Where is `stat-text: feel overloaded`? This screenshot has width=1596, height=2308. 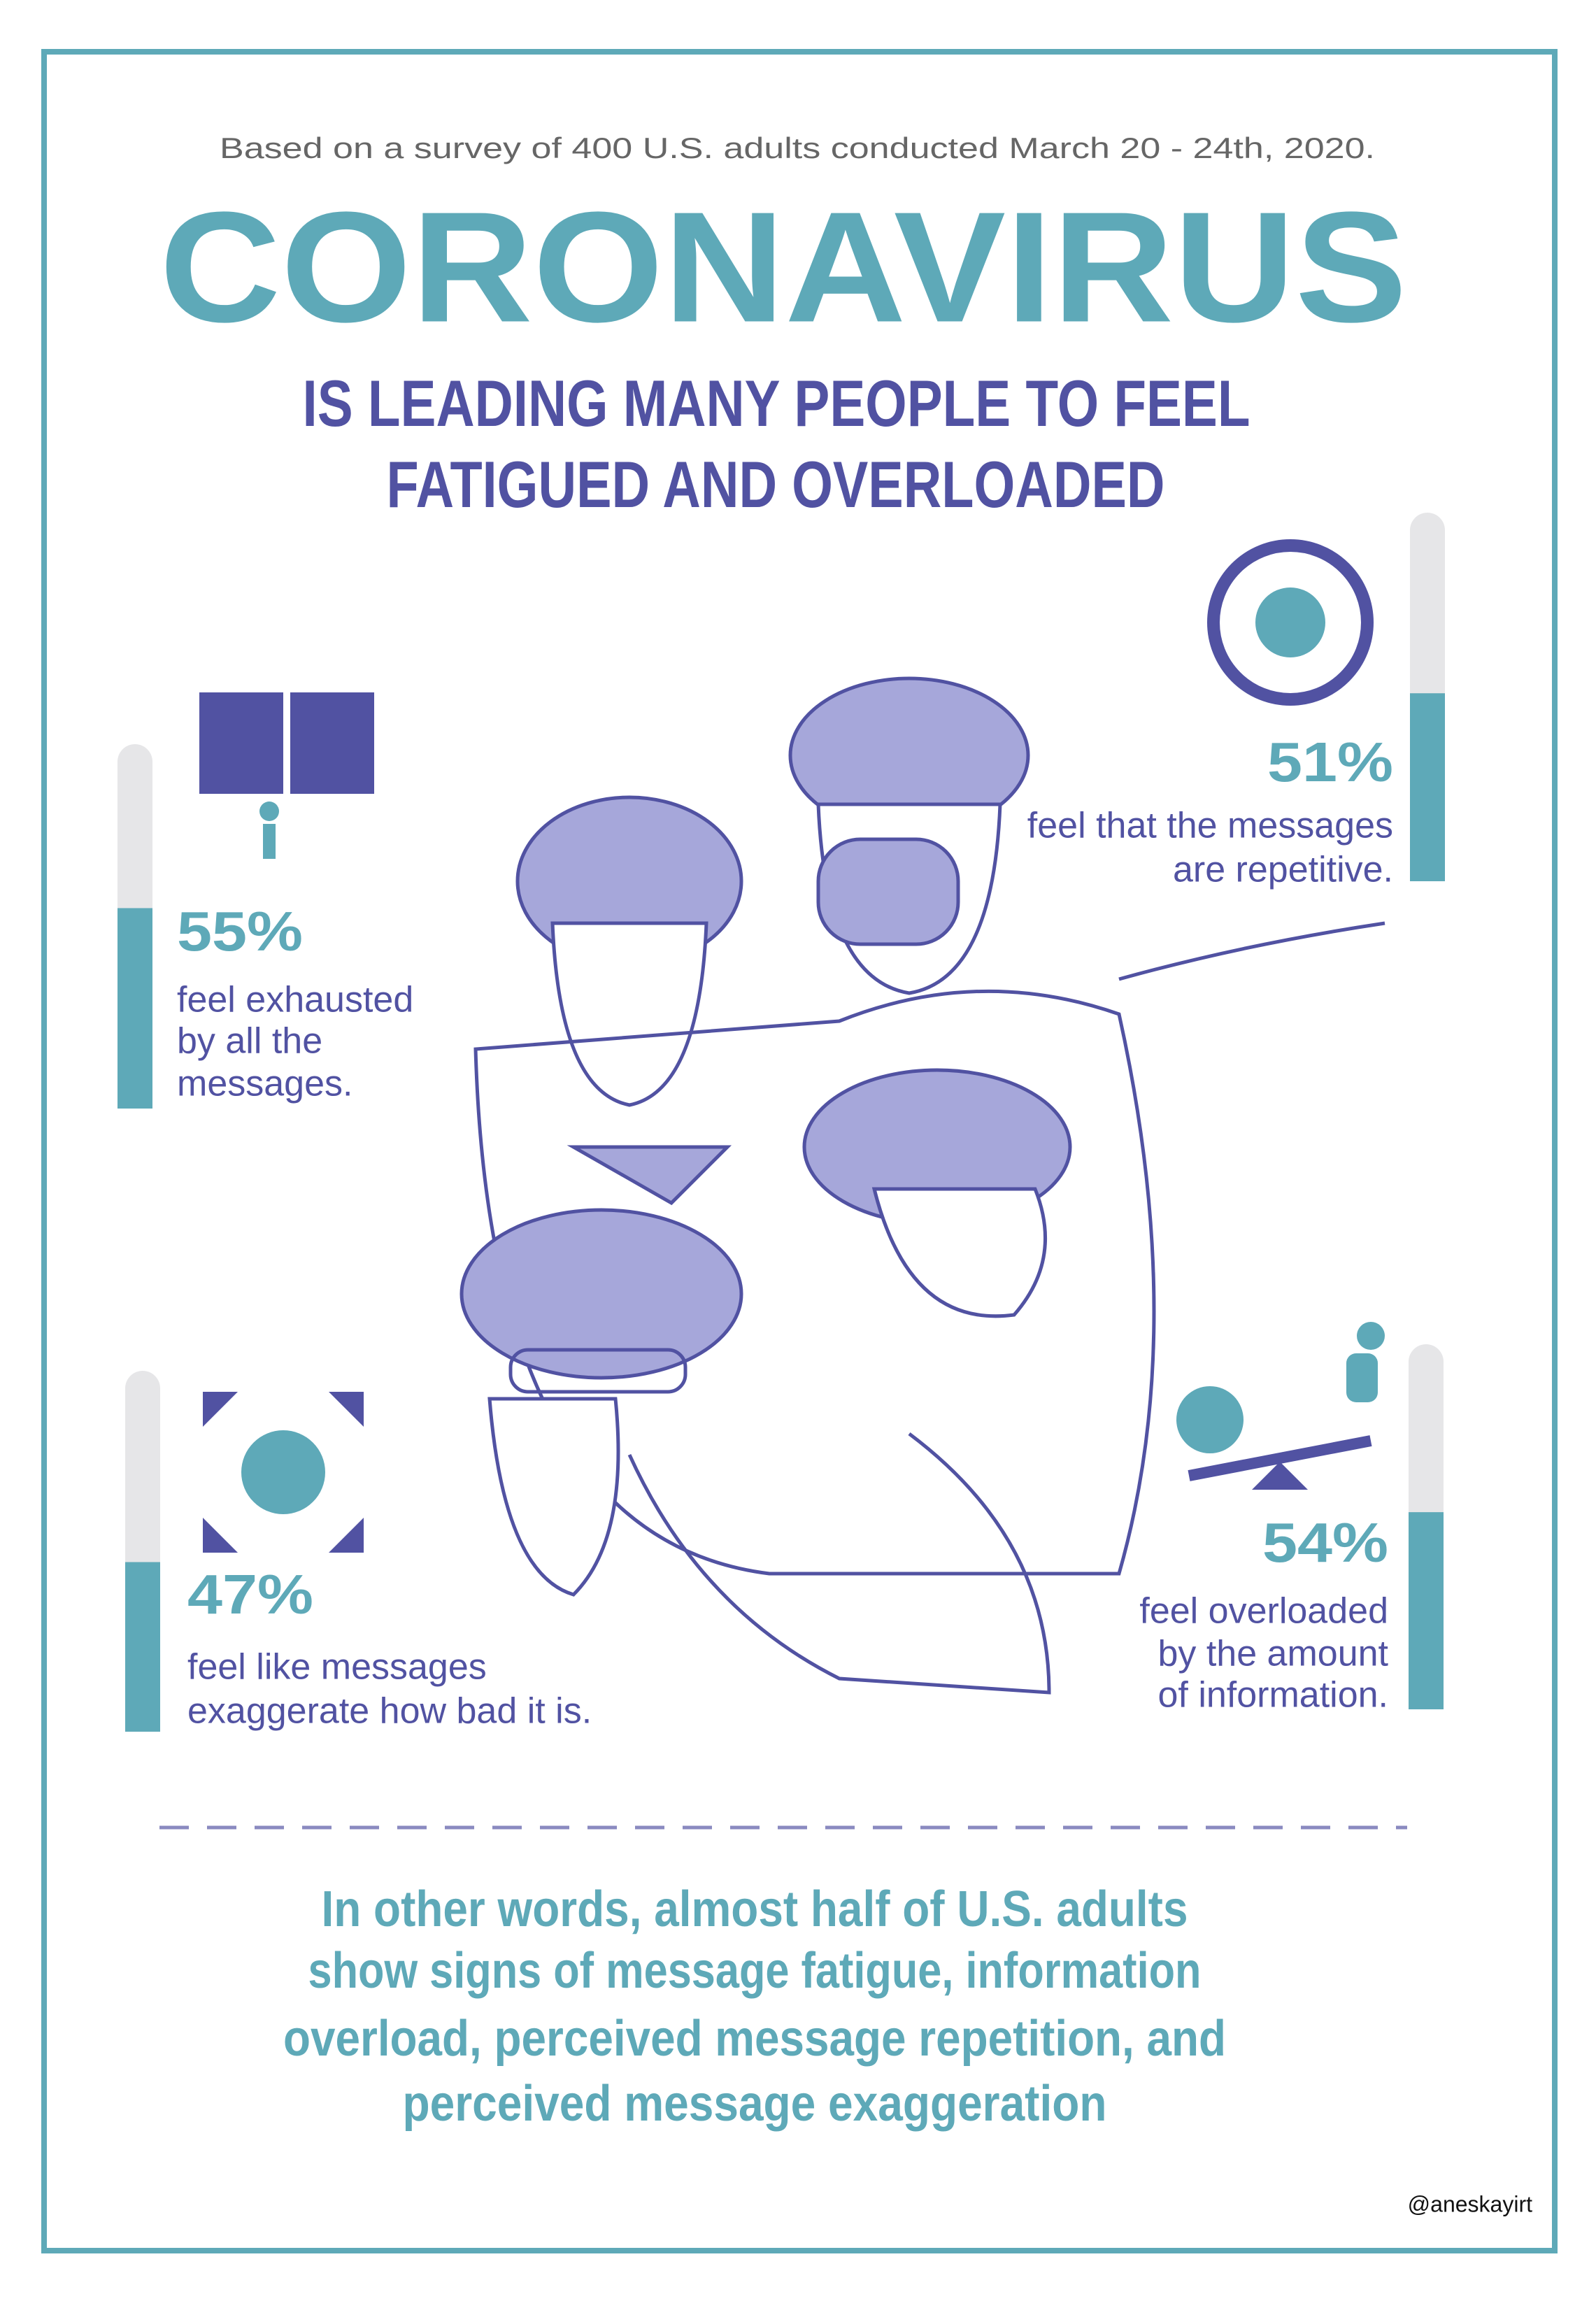
stat-text: feel overloaded is located at coordinates (1263, 1611).